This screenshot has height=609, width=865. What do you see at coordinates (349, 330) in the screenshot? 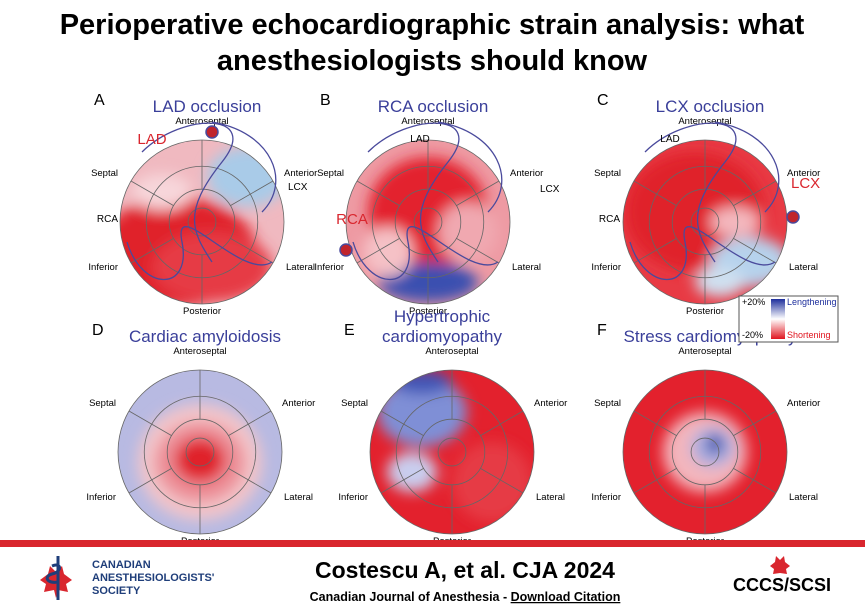
I see `panel-letter: E` at bounding box center [349, 330].